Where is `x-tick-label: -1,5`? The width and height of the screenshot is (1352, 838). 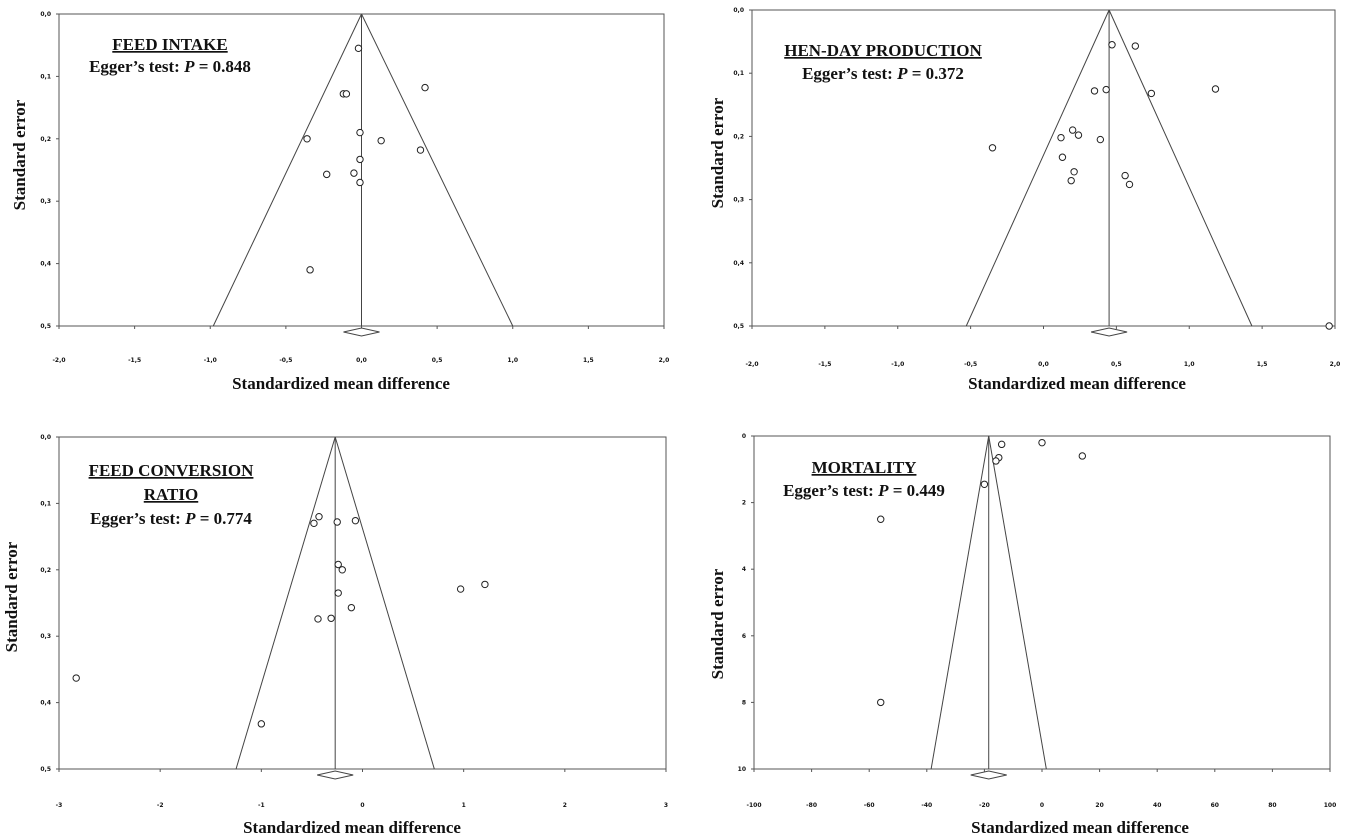 x-tick-label: -1,5 is located at coordinates (134, 360).